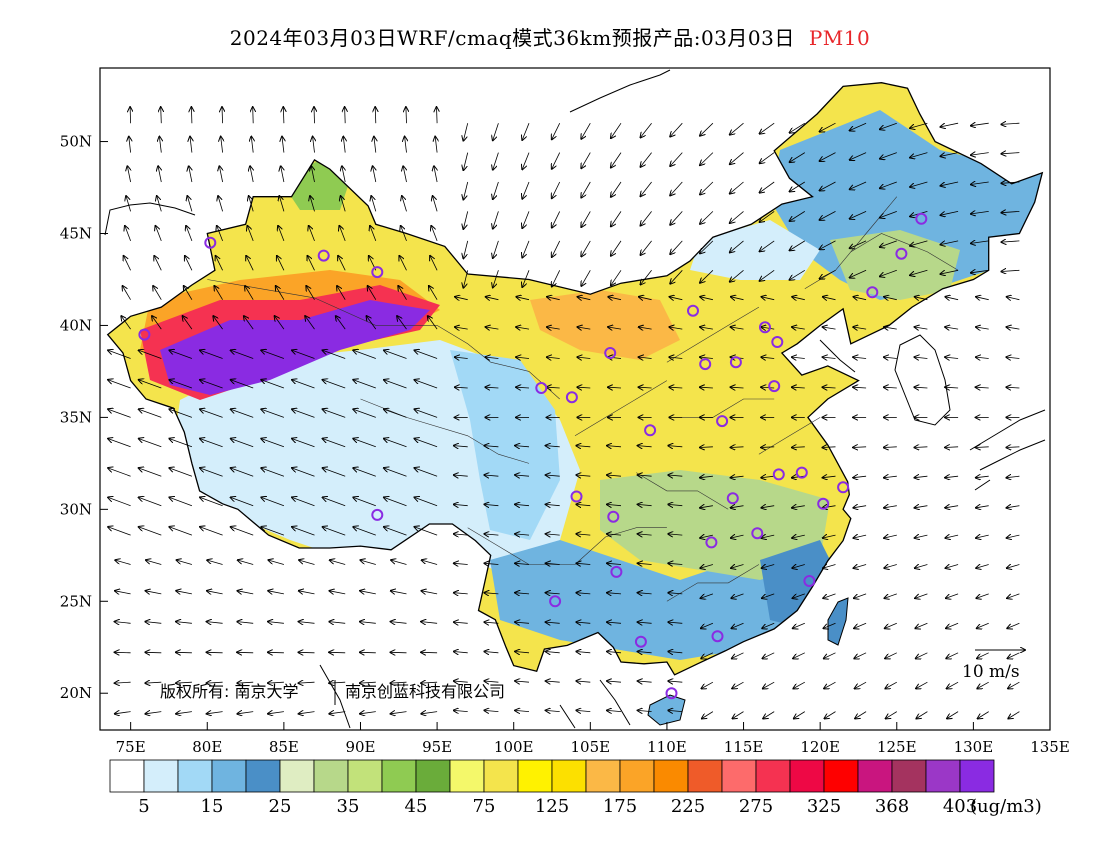  What do you see at coordinates (76, 509) in the screenshot?
I see `lat-tick-label: 30N` at bounding box center [76, 509].